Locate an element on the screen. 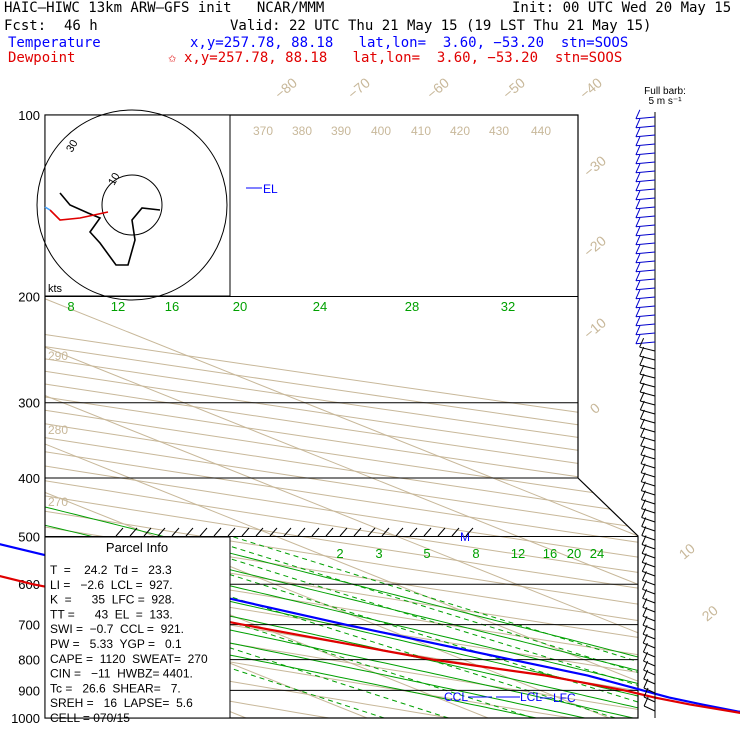 The height and width of the screenshot is (740, 740). ccl-label: CCL is located at coordinates (456, 697).